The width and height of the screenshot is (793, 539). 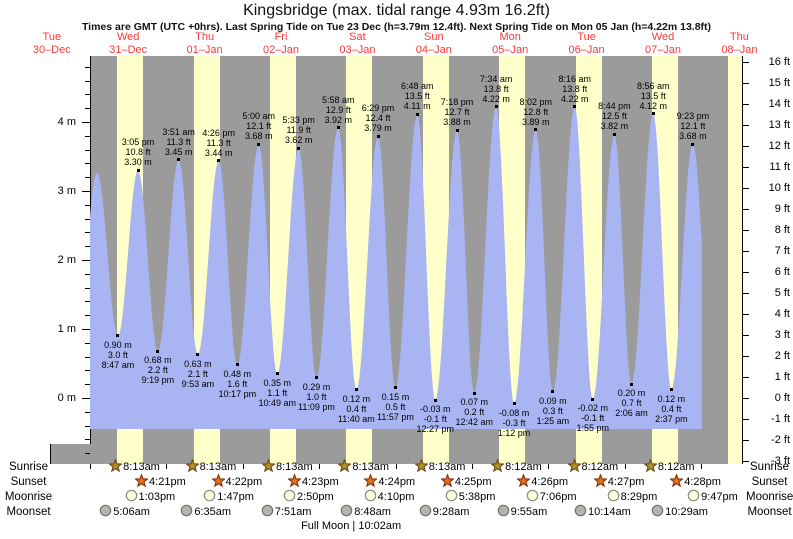 What do you see at coordinates (213, 512) in the screenshot?
I see `moonset-time: 6:35am` at bounding box center [213, 512].